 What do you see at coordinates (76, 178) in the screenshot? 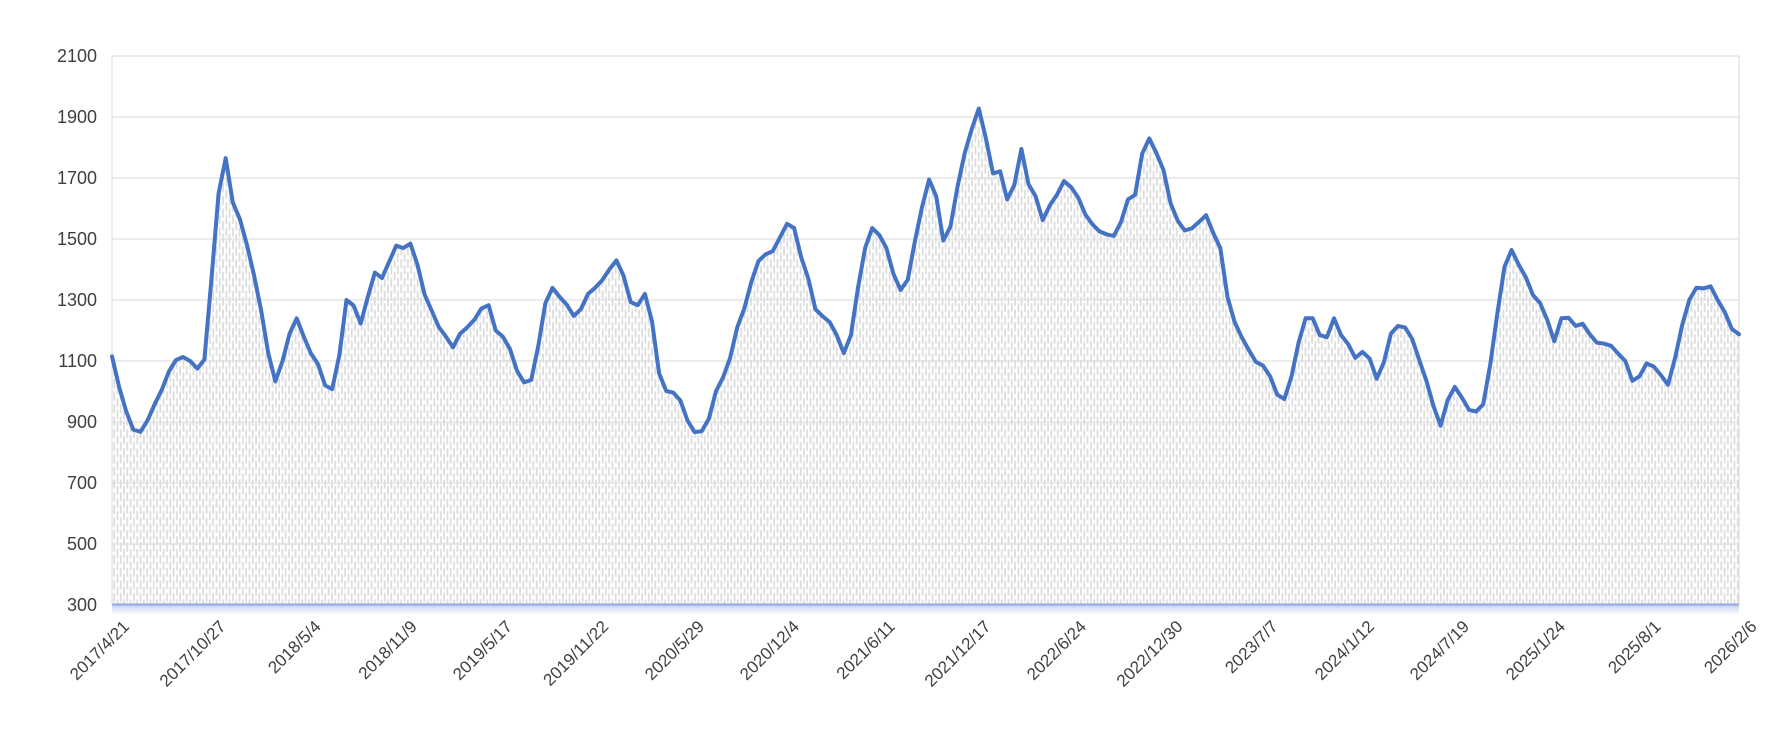
I see `y-tick-label: 1700` at bounding box center [76, 178].